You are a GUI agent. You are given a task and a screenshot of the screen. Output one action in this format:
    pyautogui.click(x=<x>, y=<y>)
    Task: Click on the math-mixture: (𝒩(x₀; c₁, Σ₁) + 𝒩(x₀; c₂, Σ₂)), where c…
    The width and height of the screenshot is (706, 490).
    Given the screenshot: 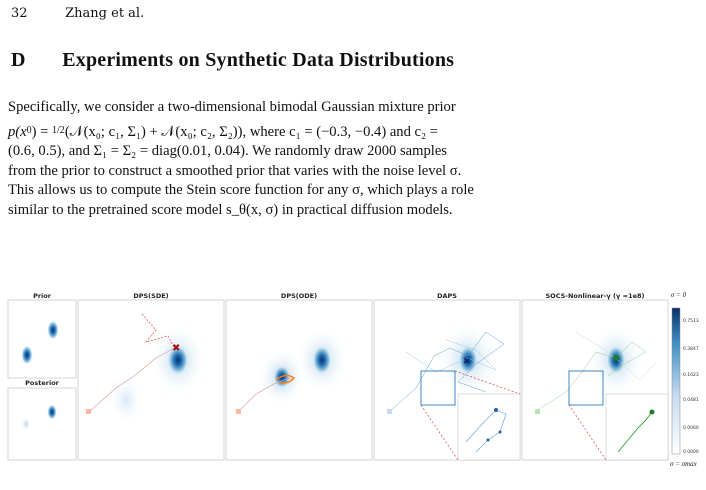 What is the action you would take?
    pyautogui.click(x=251, y=131)
    